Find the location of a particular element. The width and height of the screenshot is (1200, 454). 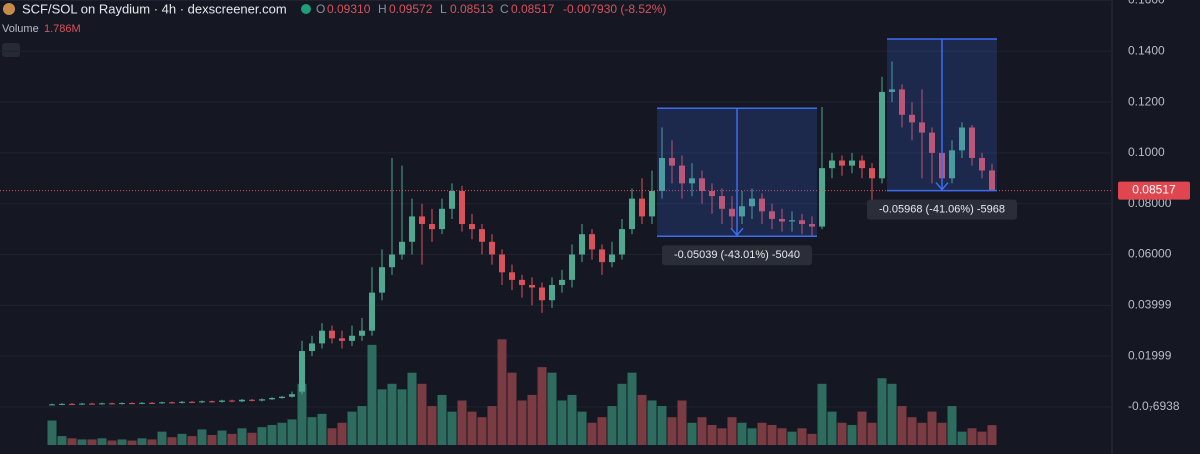

last-price-label: 0.08517 is located at coordinates (1154, 190).